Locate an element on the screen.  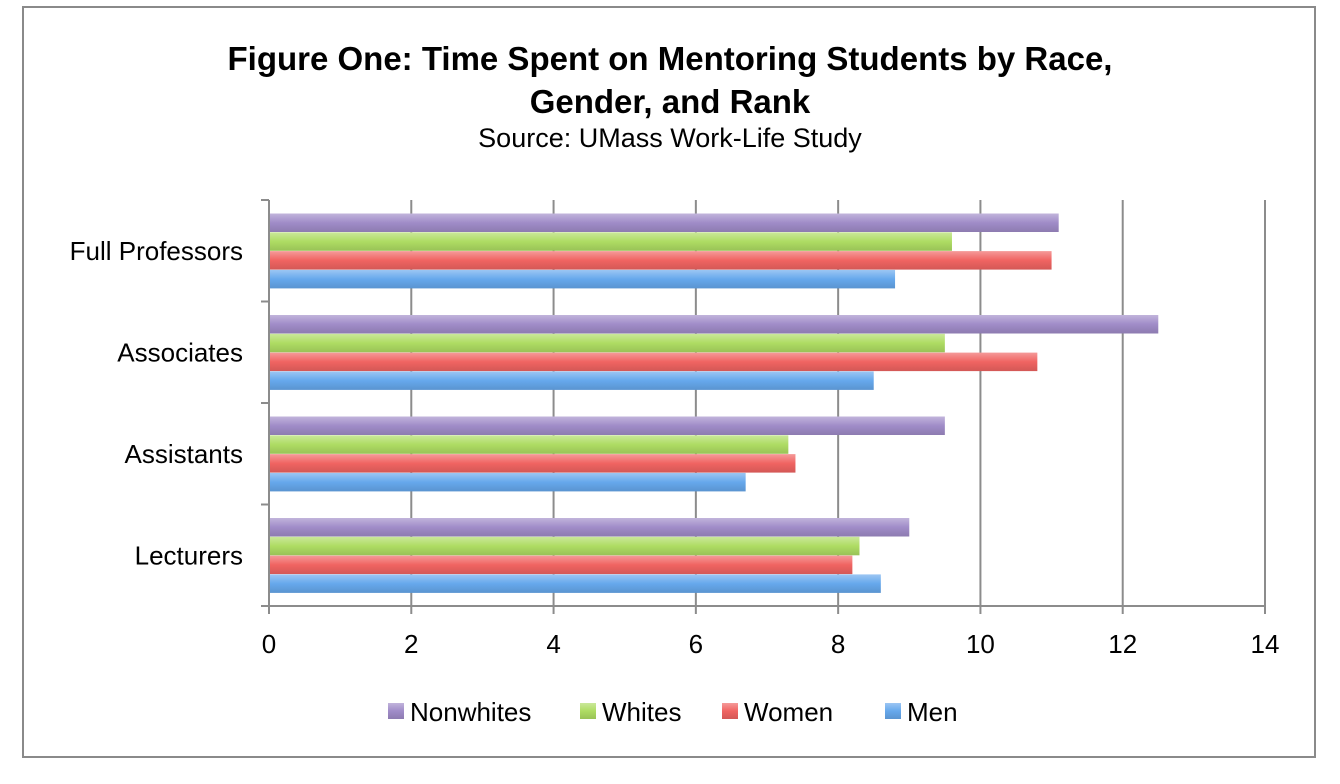
category-label: Full Professors is located at coordinates (156, 251).